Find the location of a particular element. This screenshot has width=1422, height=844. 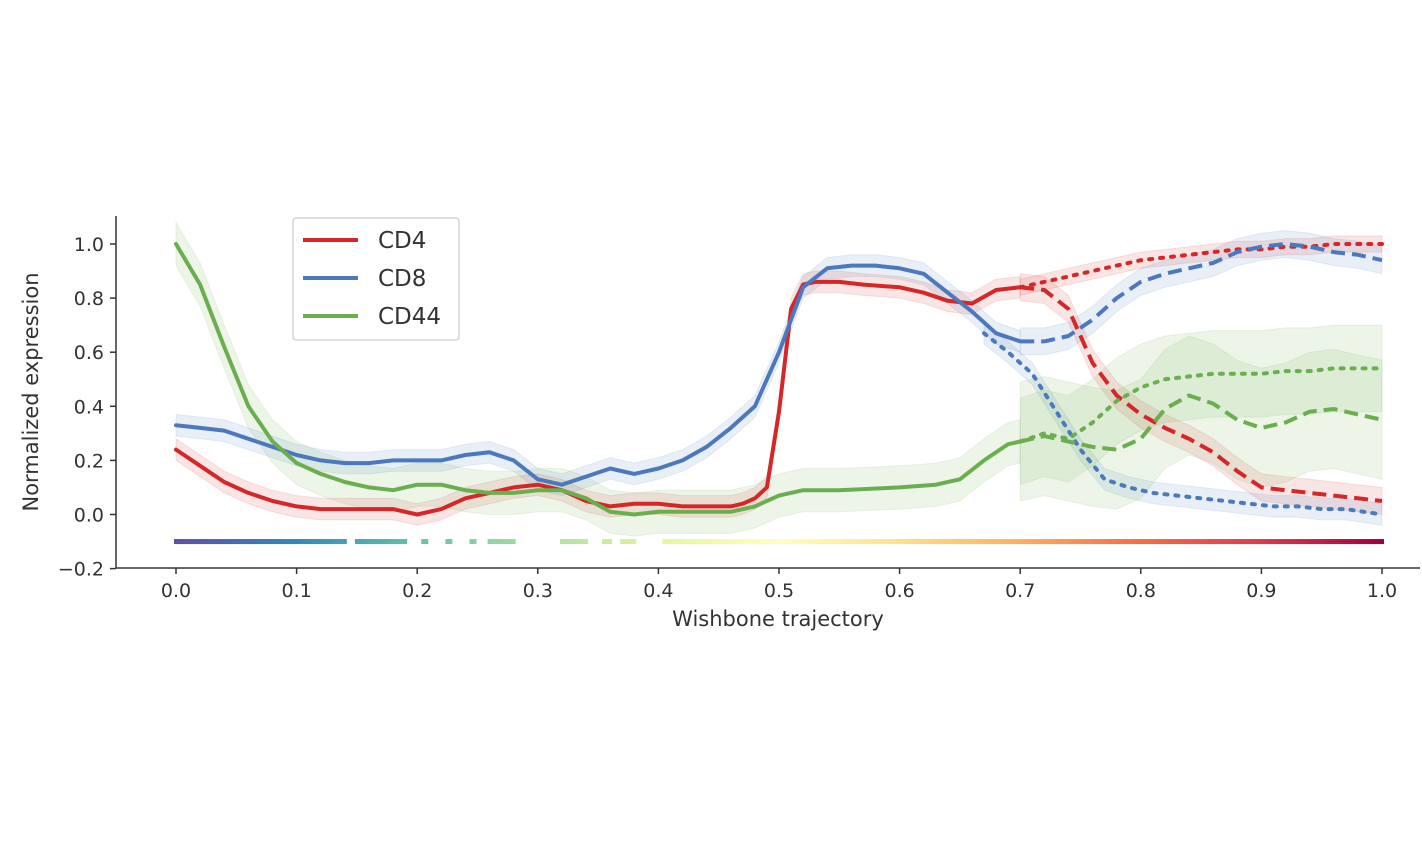

y-tick-label: 0.6 is located at coordinates (89, 353).